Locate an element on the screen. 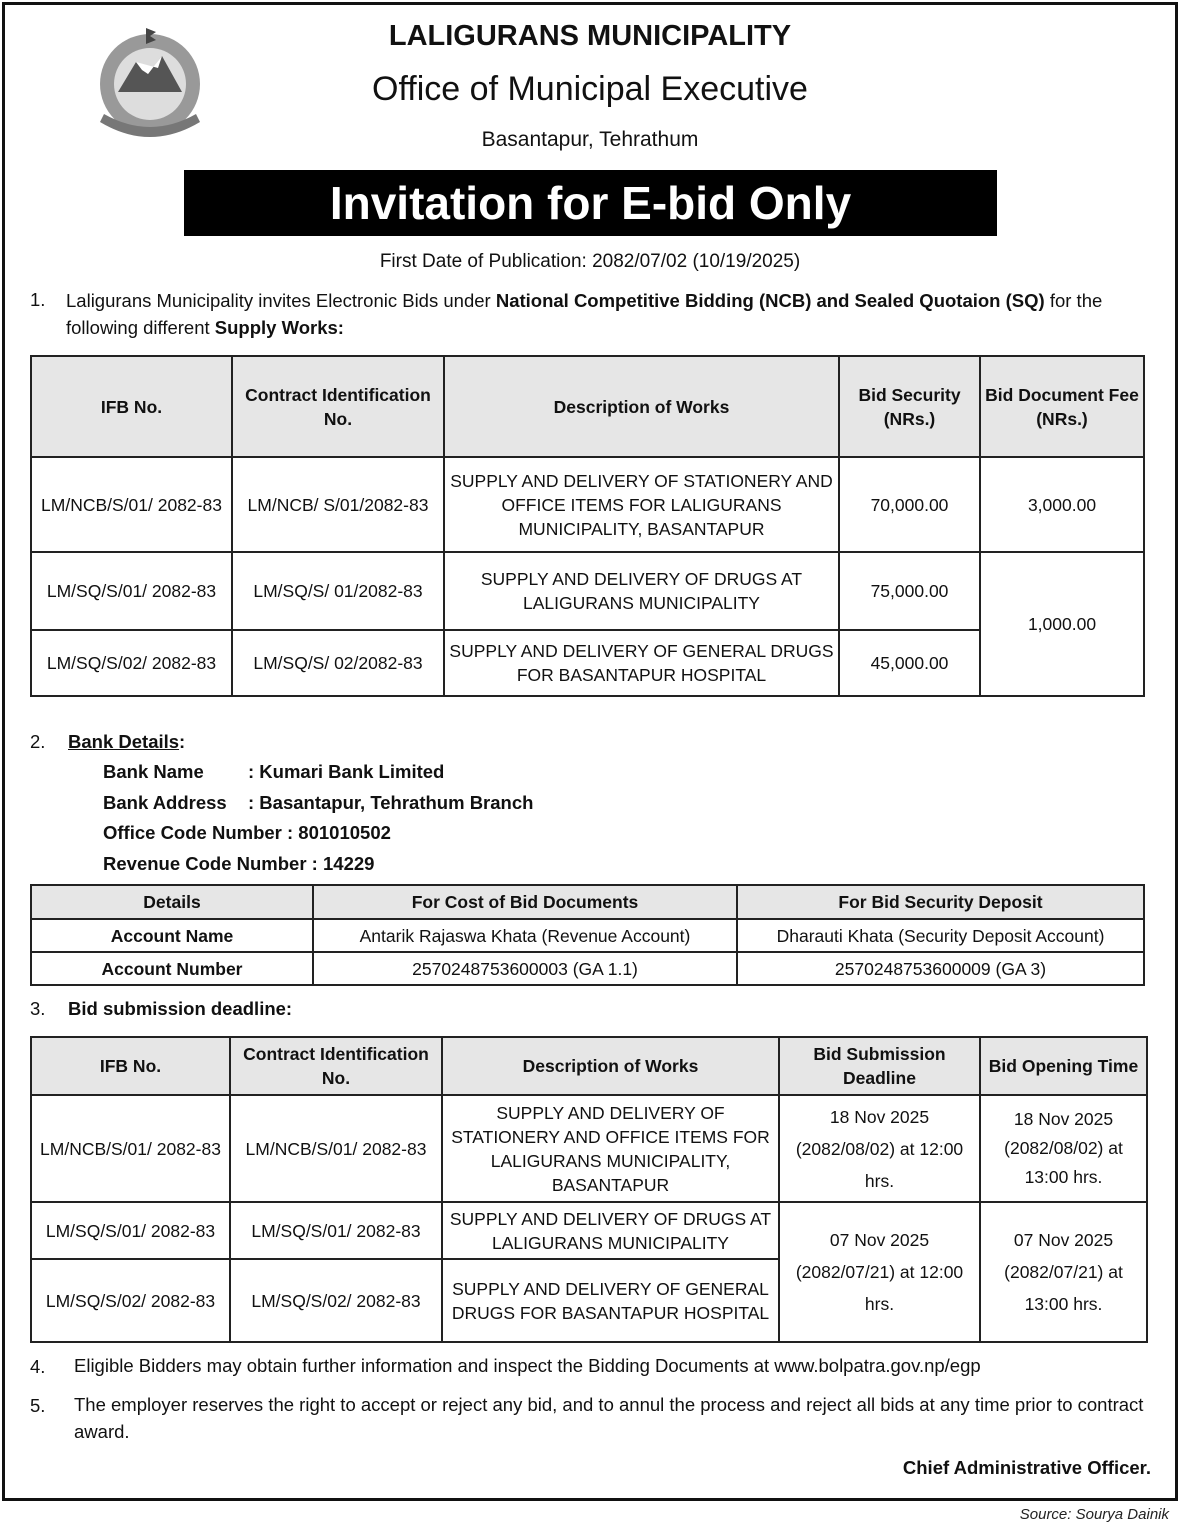 The height and width of the screenshot is (1529, 1181). cell: 1,000.00 is located at coordinates (1062, 624).